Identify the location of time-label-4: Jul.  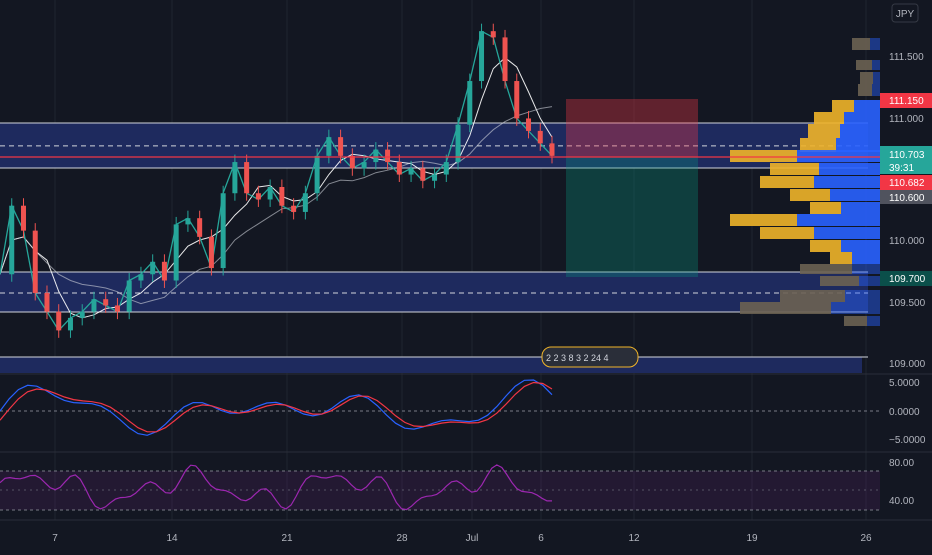
(472, 538).